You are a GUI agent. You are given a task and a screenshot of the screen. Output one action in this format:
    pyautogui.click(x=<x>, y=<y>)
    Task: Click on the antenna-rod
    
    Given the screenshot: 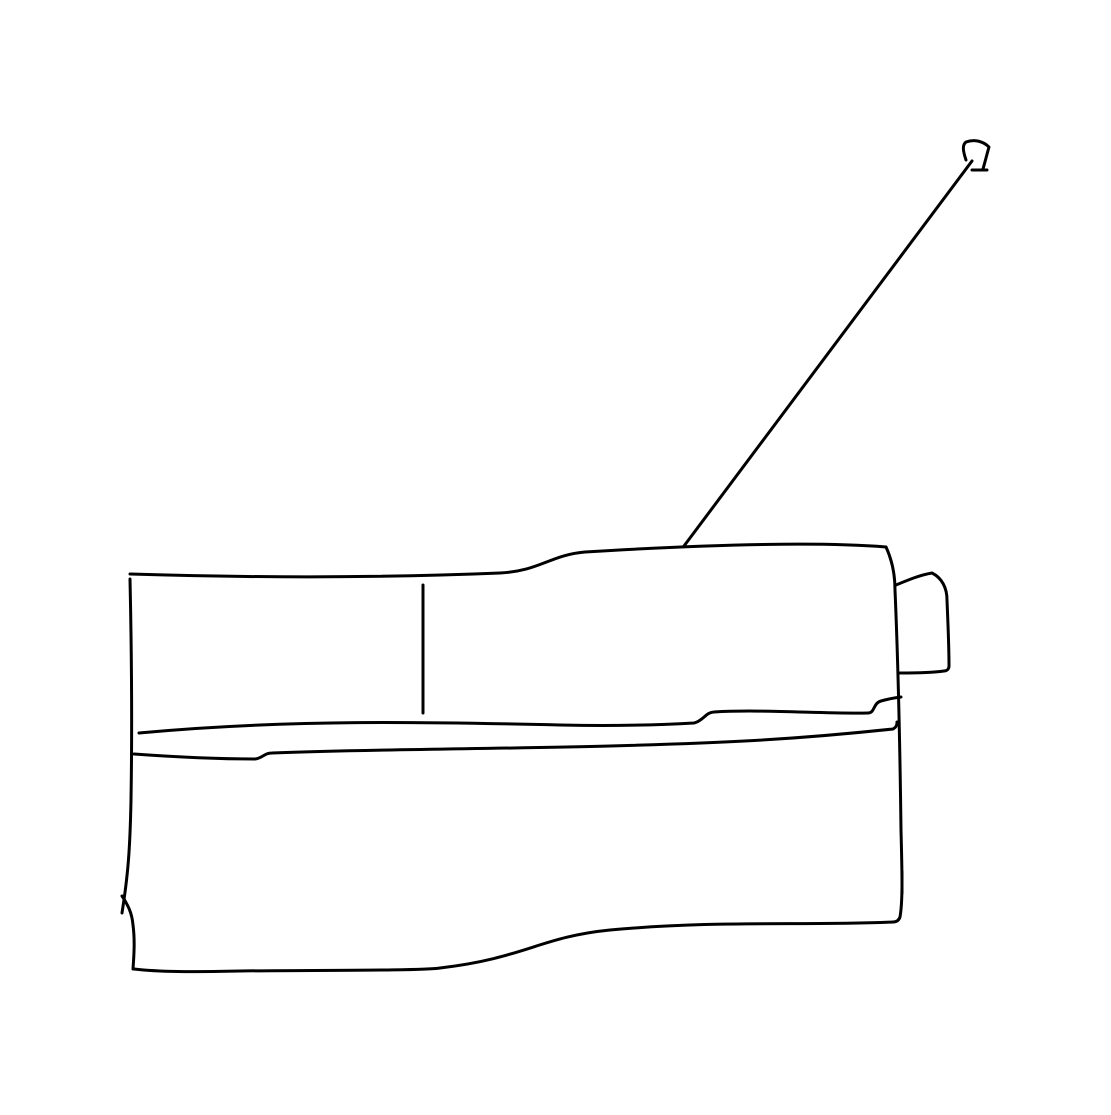 What is the action you would take?
    pyautogui.click(x=828, y=353)
    